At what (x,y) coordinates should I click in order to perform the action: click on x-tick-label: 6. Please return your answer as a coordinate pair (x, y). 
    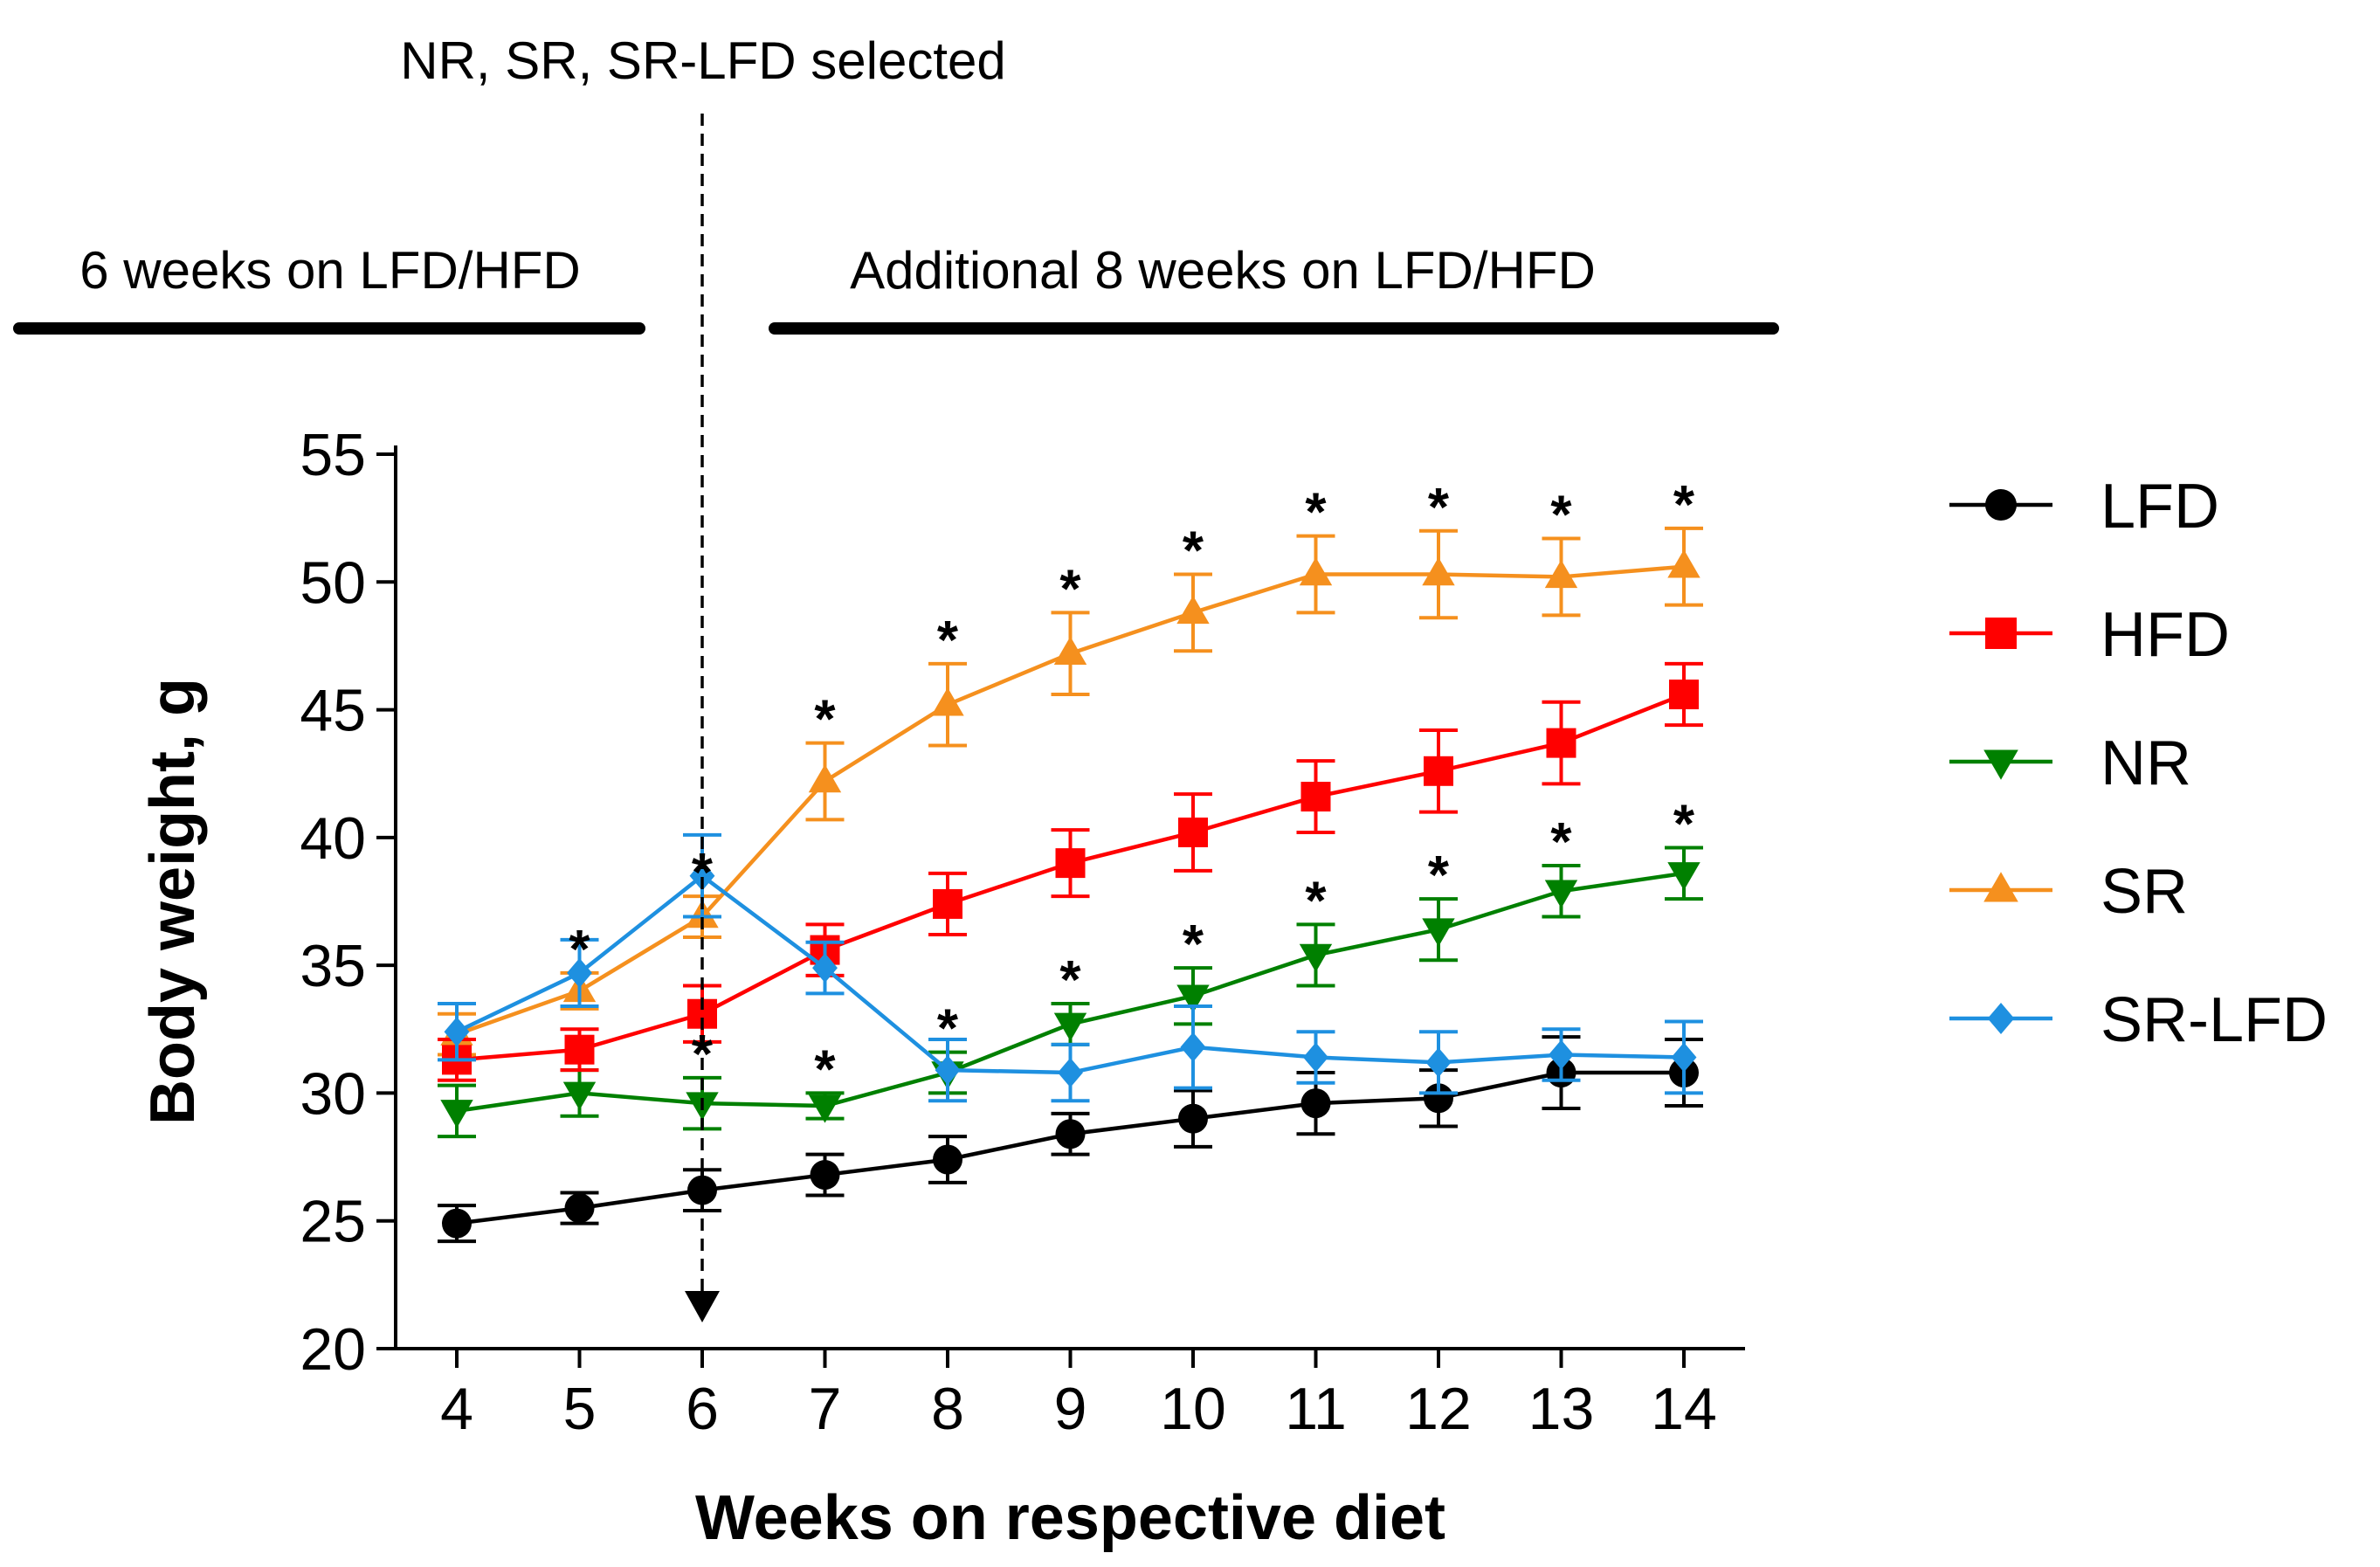
    Looking at the image, I should click on (702, 1409).